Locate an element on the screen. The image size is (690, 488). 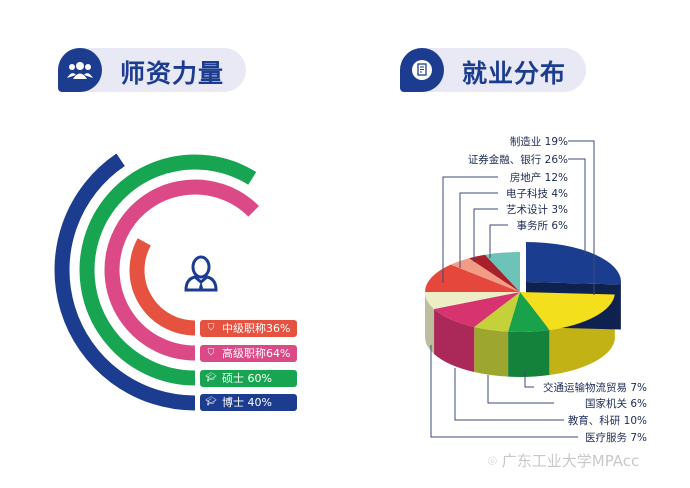
label-text: 博士 40% is located at coordinates (247, 402).